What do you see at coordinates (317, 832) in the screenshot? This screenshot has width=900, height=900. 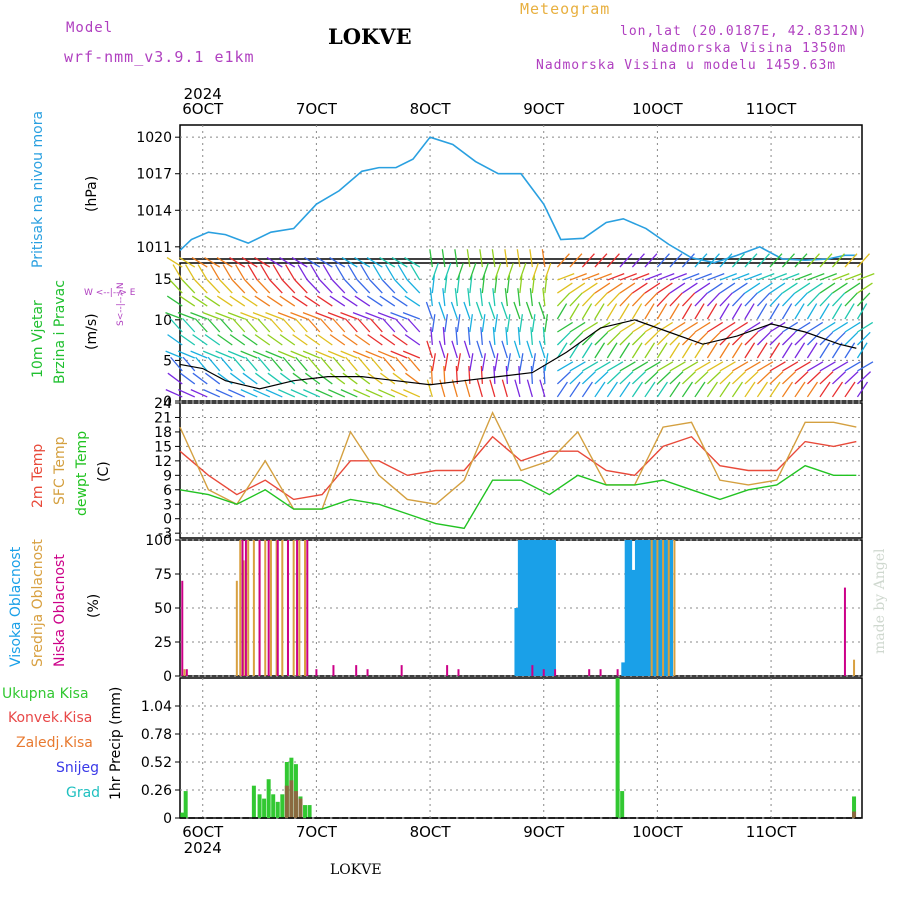 I see `day-label-bottom: 7OCT` at bounding box center [317, 832].